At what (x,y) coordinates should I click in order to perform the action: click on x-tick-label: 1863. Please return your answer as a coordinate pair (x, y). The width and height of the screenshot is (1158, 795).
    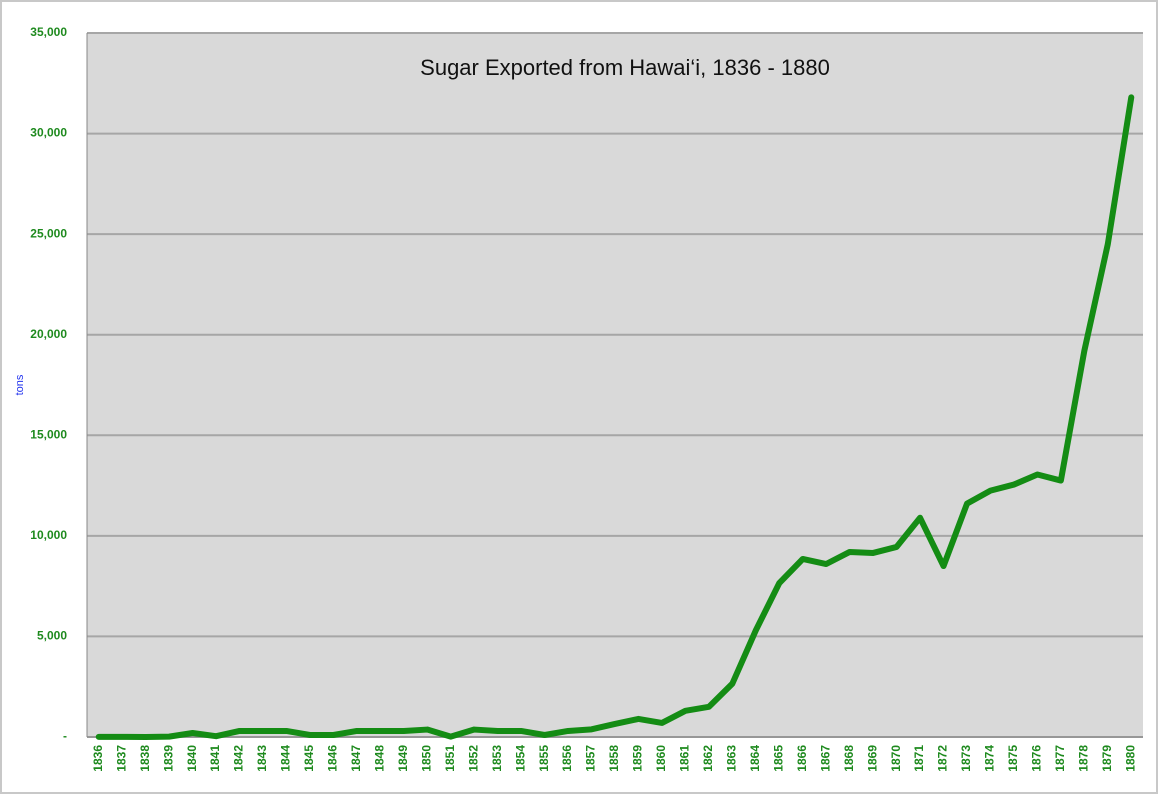
    Looking at the image, I should click on (732, 758).